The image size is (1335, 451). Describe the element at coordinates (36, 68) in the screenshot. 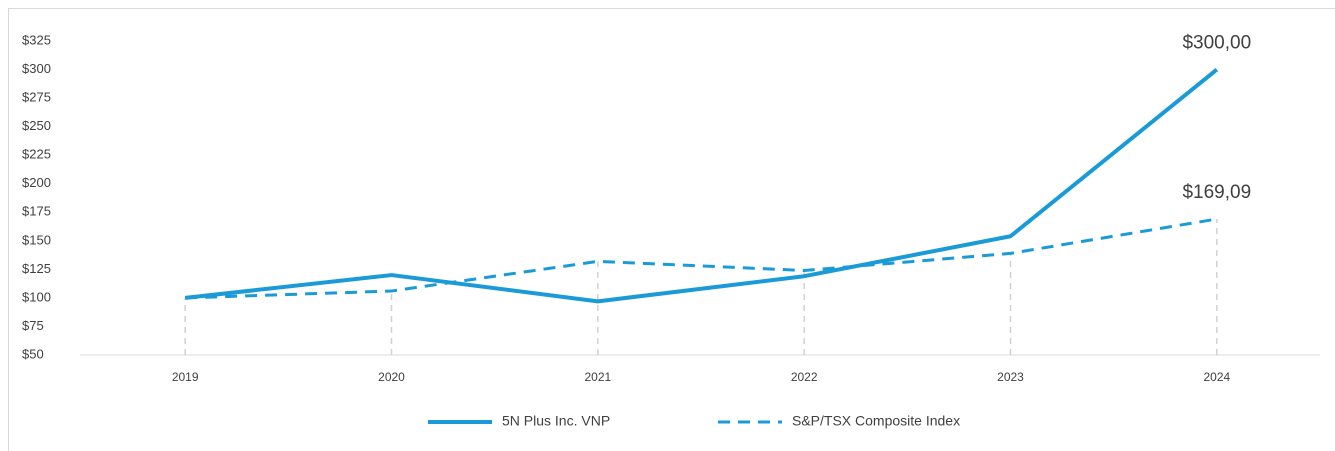

I see `y-tick-label: $300` at that location.